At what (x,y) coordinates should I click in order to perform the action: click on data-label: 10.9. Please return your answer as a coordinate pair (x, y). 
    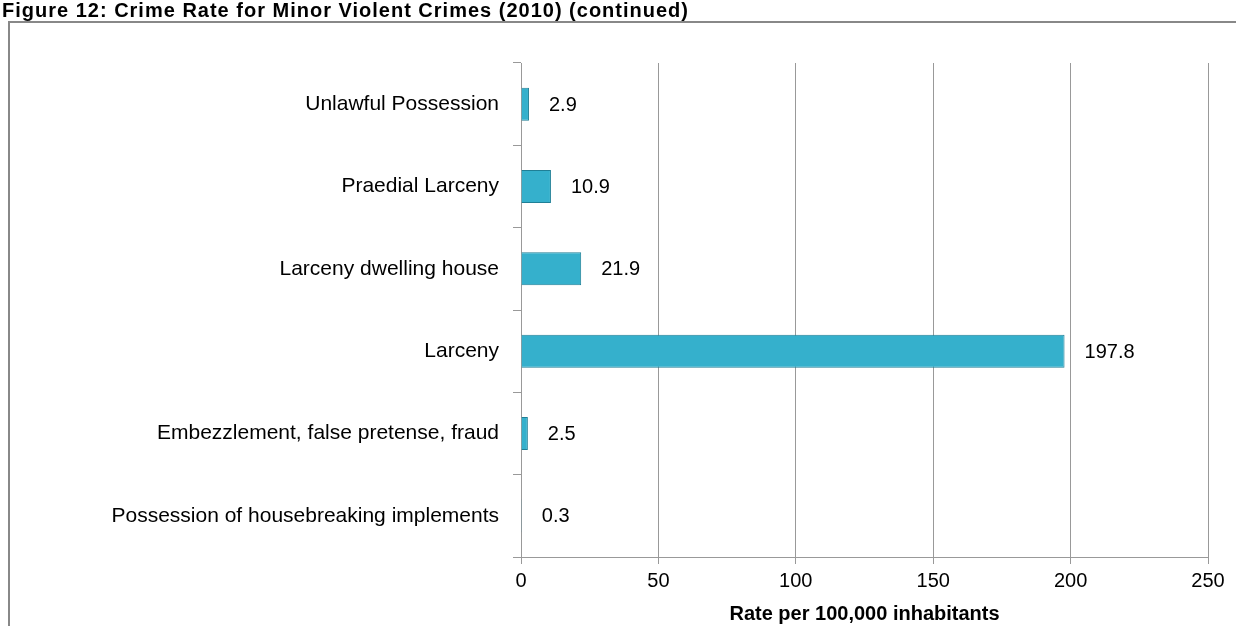
    Looking at the image, I should click on (590, 186).